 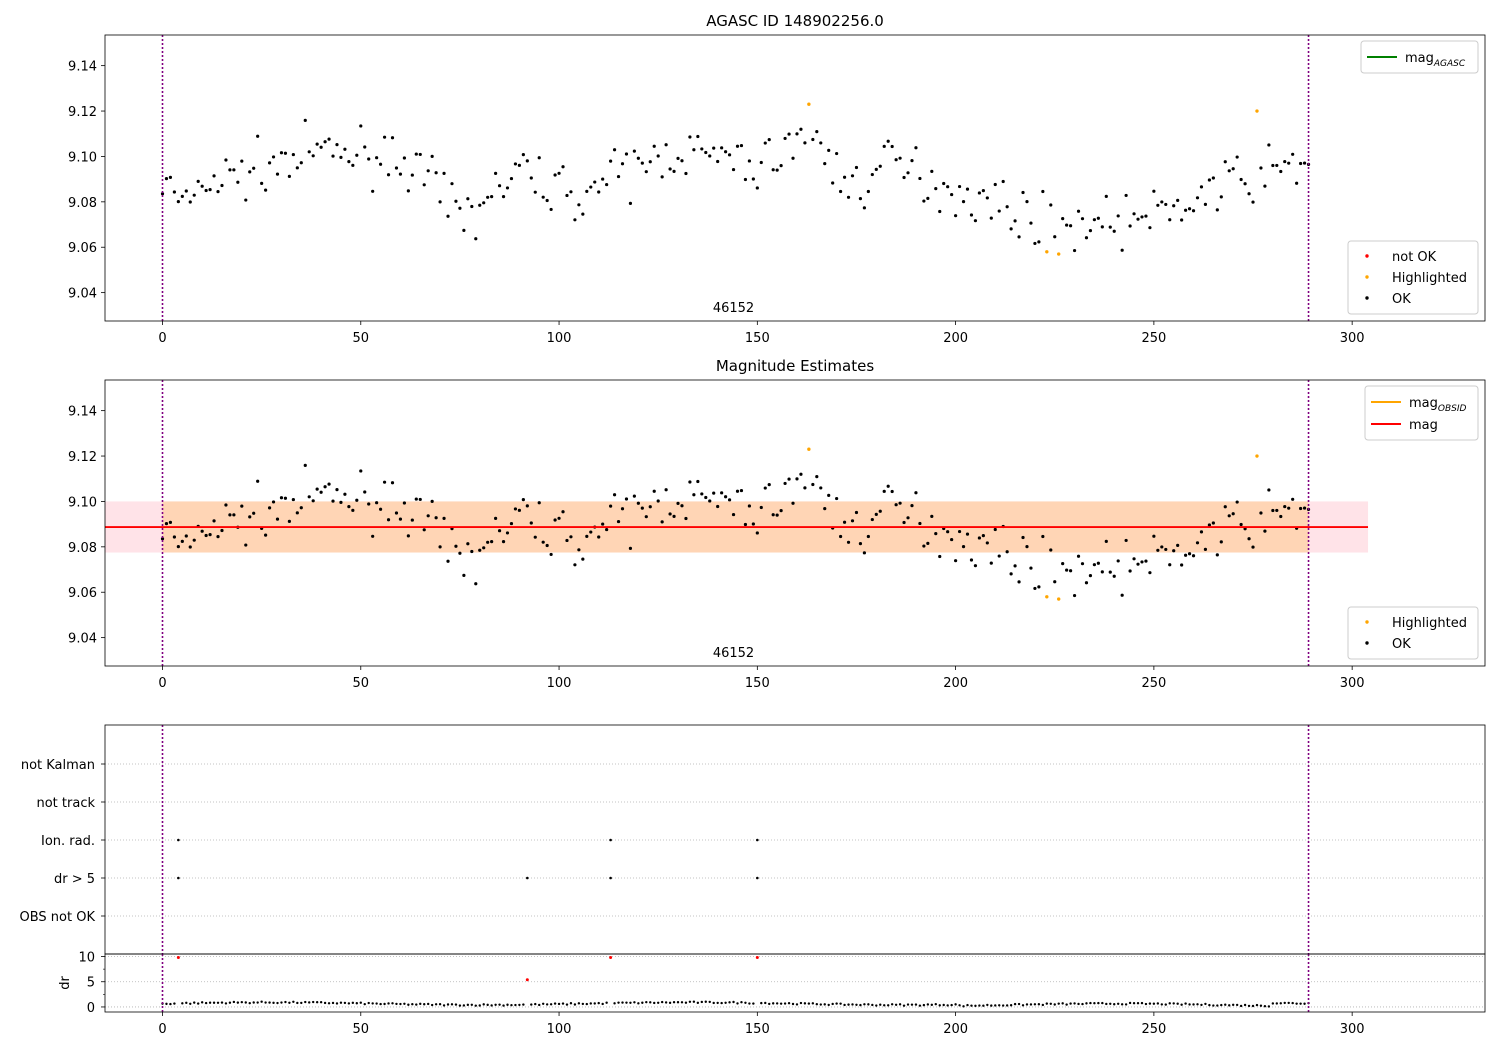 I want to click on panel-title: Magnitude Estimates, so click(x=795, y=366).